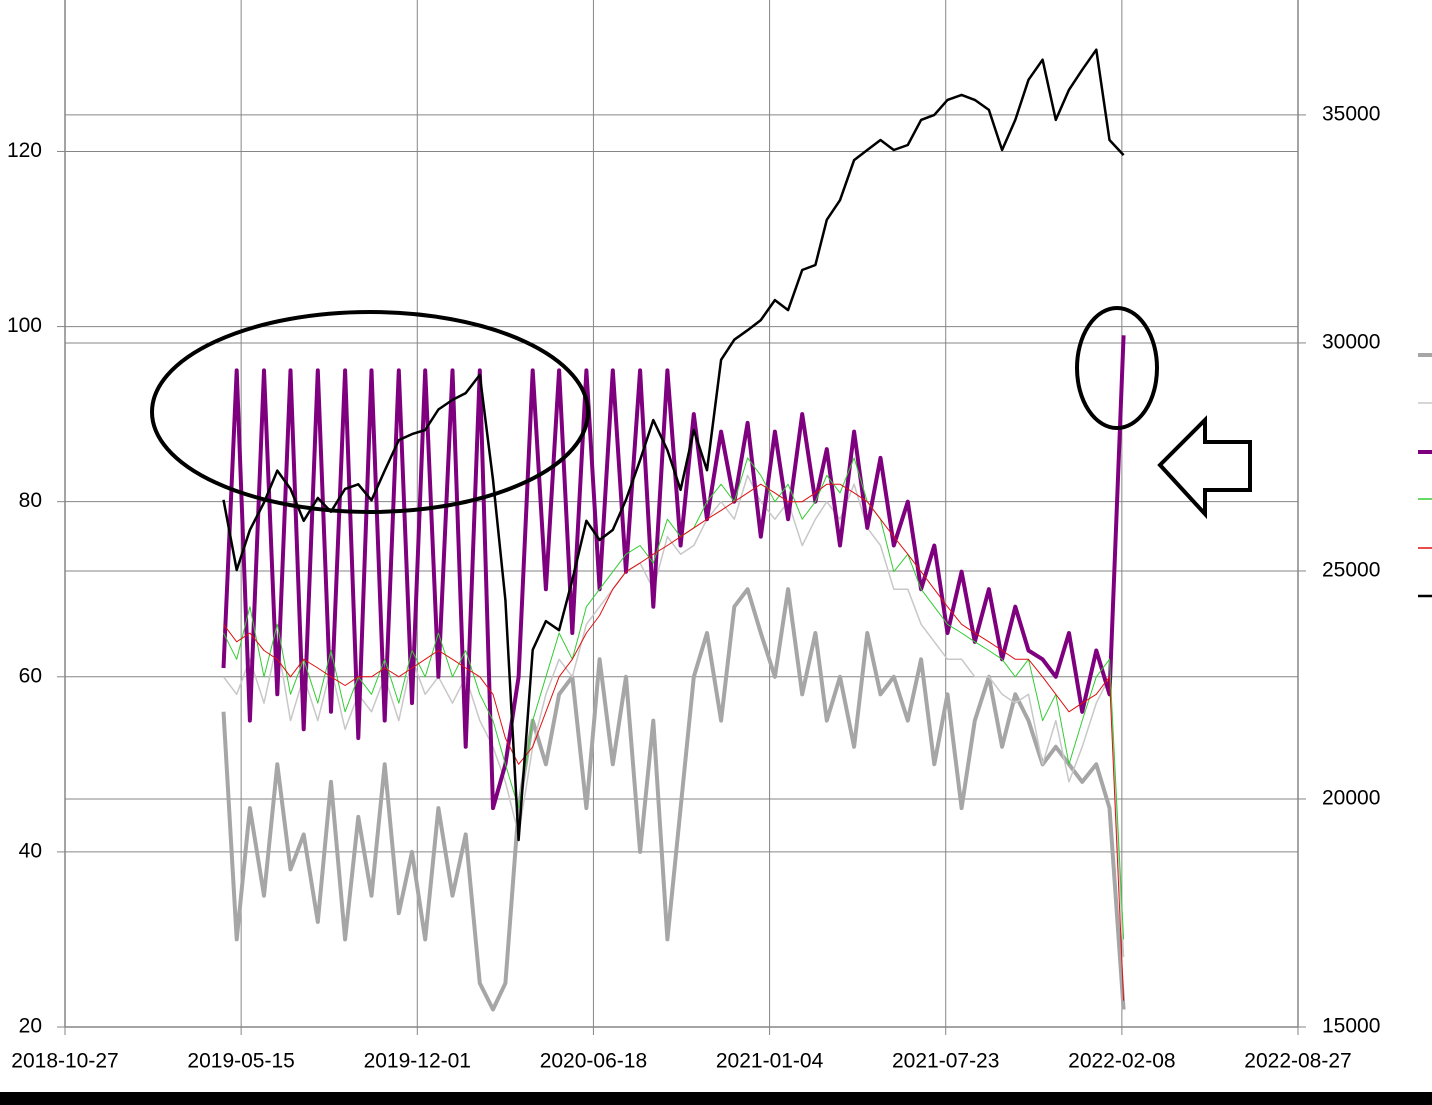 The height and width of the screenshot is (1105, 1432). Describe the element at coordinates (30, 500) in the screenshot. I see `y-tick-label: 80` at that location.